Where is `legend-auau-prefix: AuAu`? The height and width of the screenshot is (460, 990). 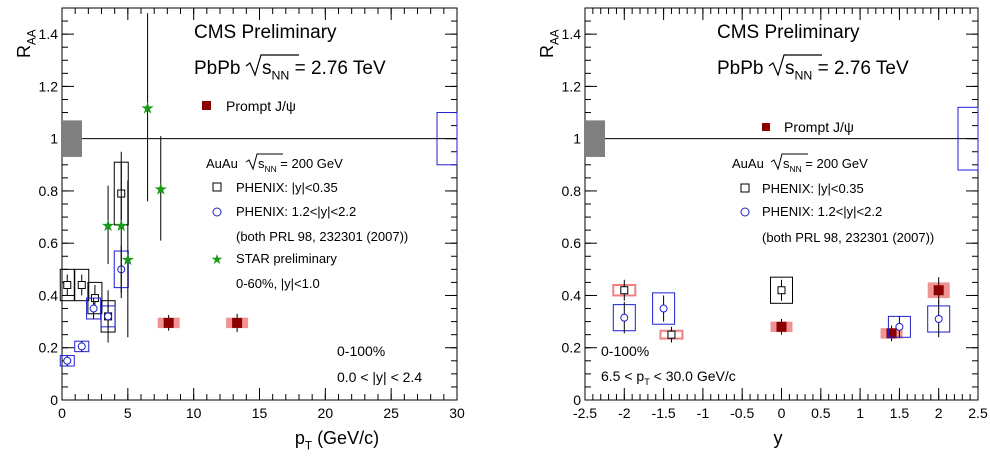
legend-auau-prefix: AuAu is located at coordinates (748, 163).